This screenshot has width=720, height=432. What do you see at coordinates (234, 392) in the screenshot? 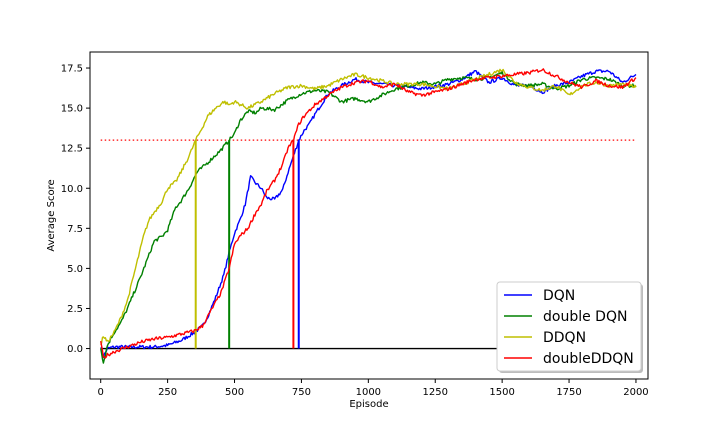
I see `x-tick-label: 500` at bounding box center [234, 392].